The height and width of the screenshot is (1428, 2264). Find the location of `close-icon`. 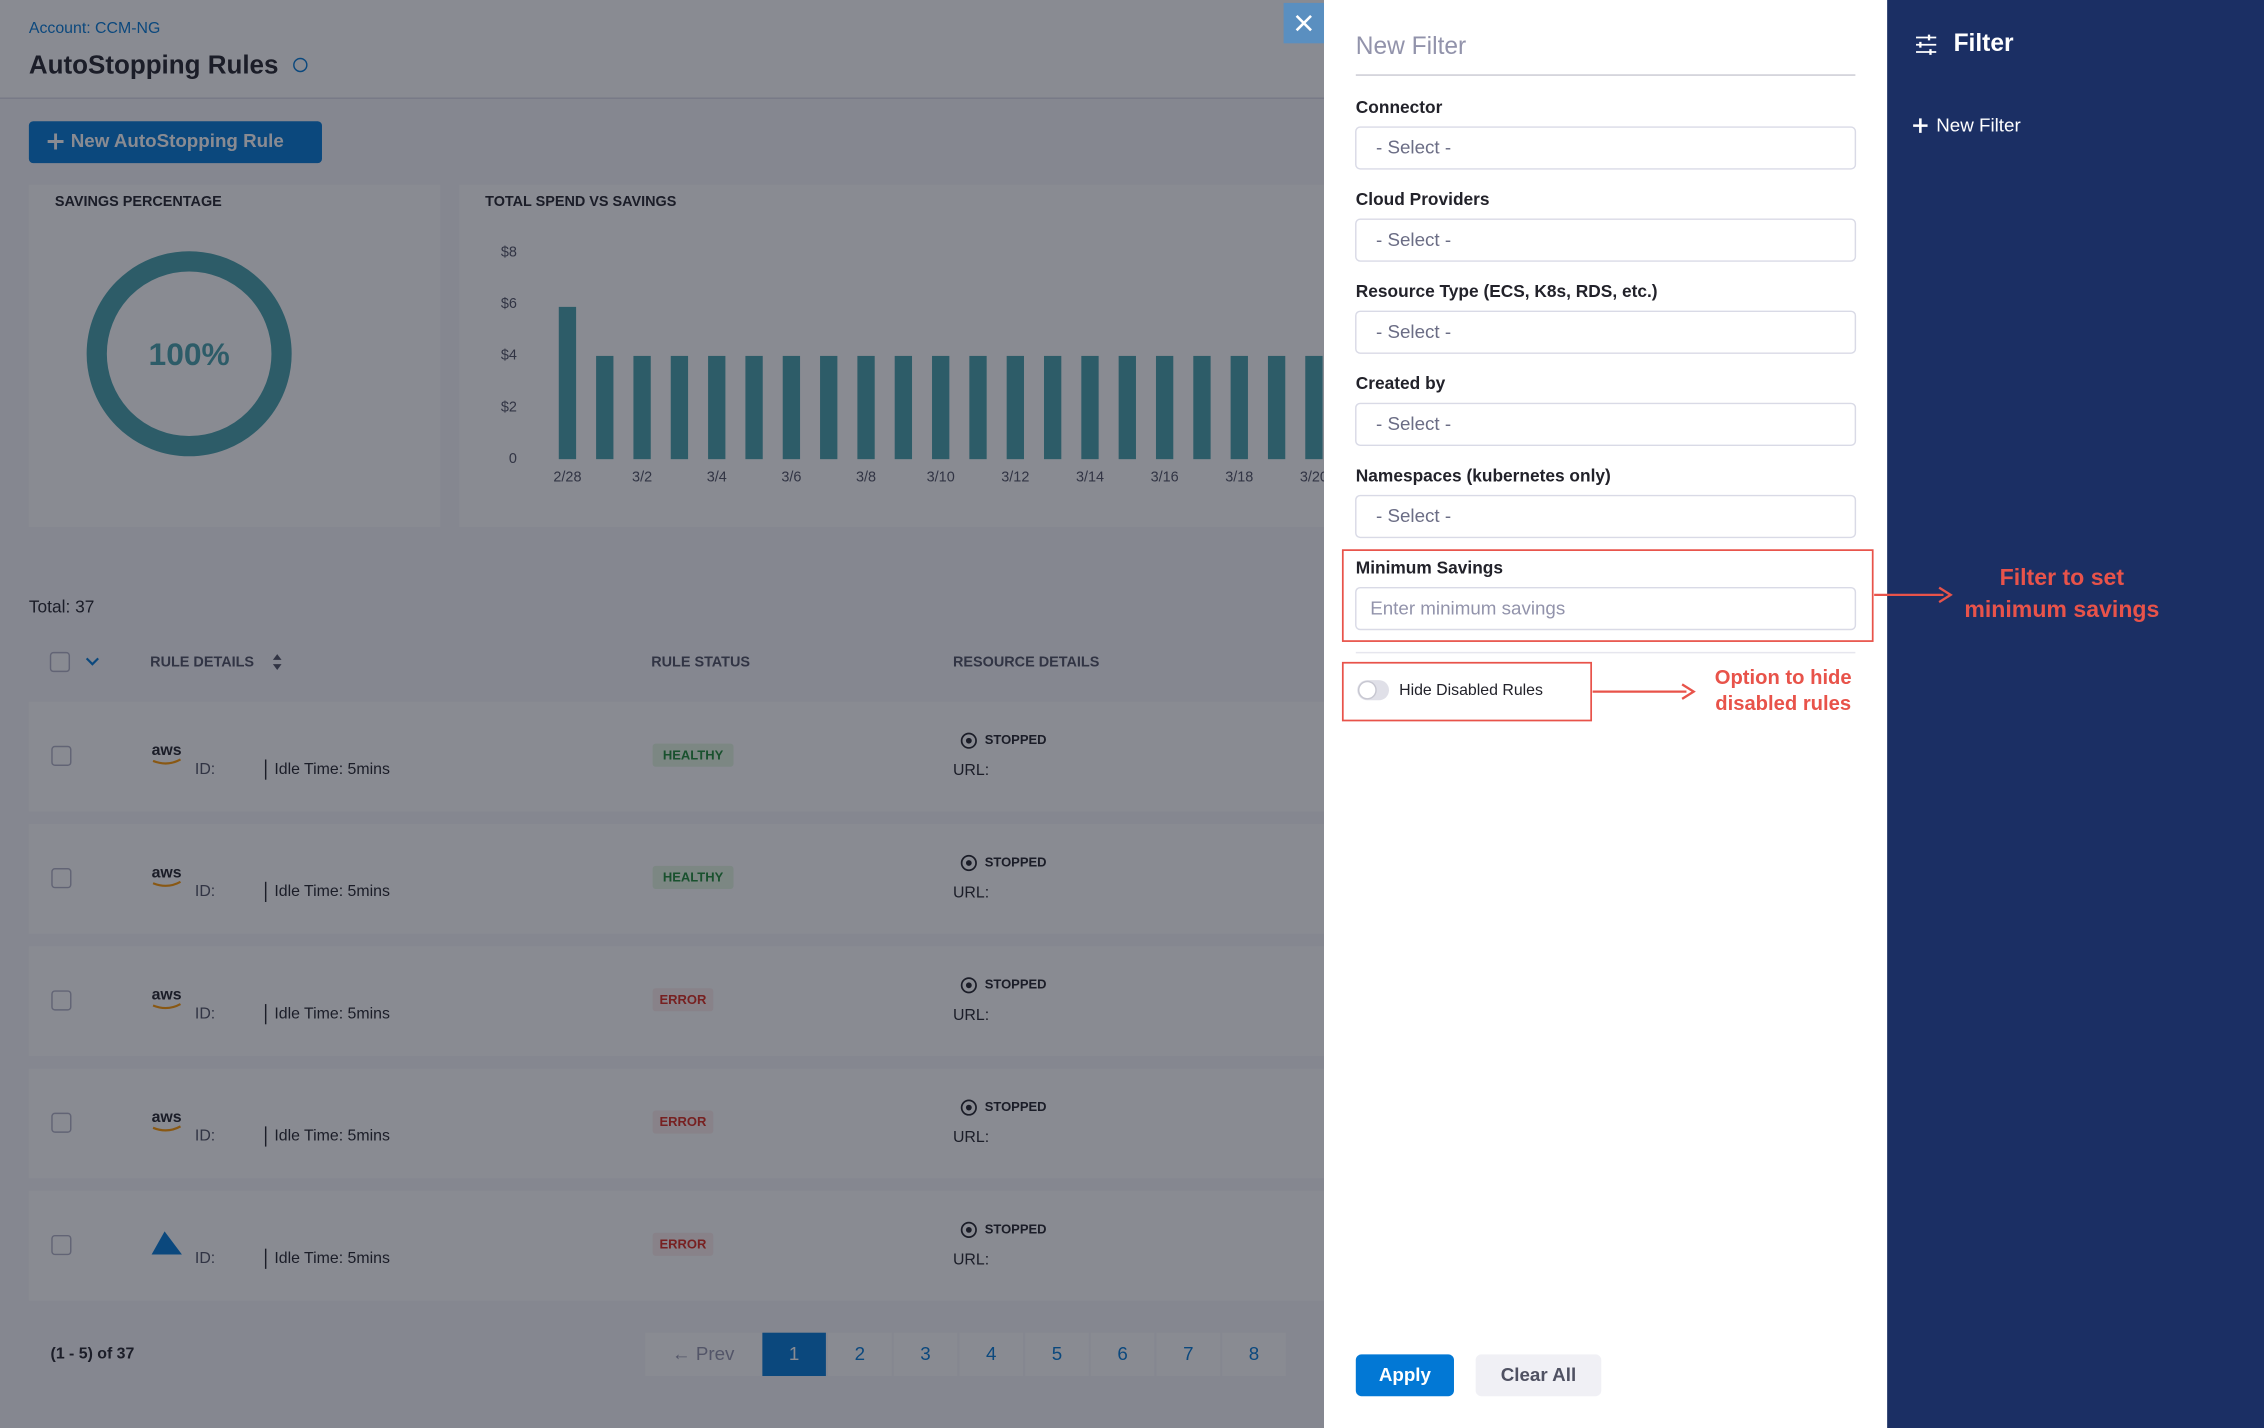

close-icon is located at coordinates (1303, 23).